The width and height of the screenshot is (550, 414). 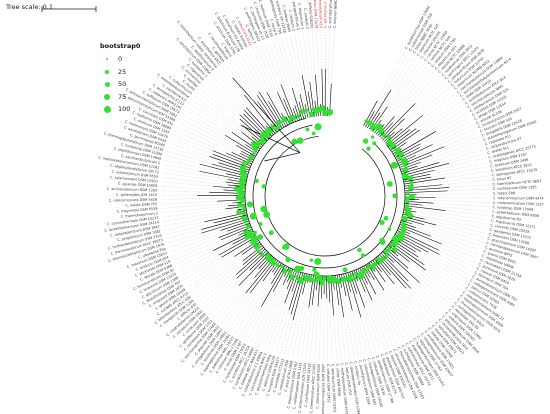 I want to click on leaf-label: C. disporicum 2, so click(x=300, y=16).